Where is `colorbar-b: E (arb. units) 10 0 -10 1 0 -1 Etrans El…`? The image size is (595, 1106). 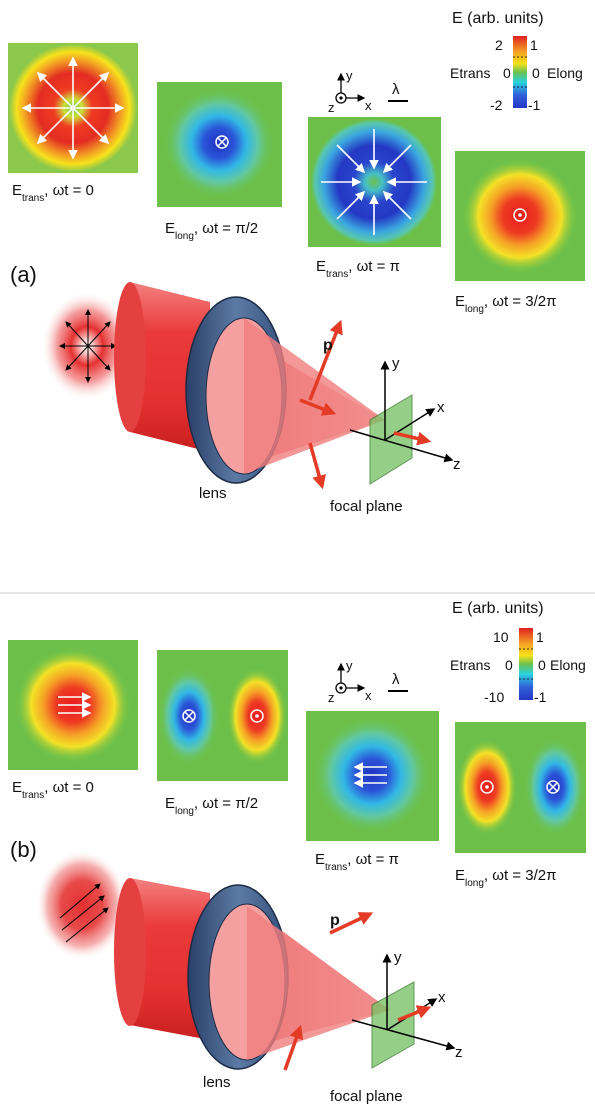 colorbar-b: E (arb. units) 10 0 -10 1 0 -1 Etrans El… is located at coordinates (518, 652).